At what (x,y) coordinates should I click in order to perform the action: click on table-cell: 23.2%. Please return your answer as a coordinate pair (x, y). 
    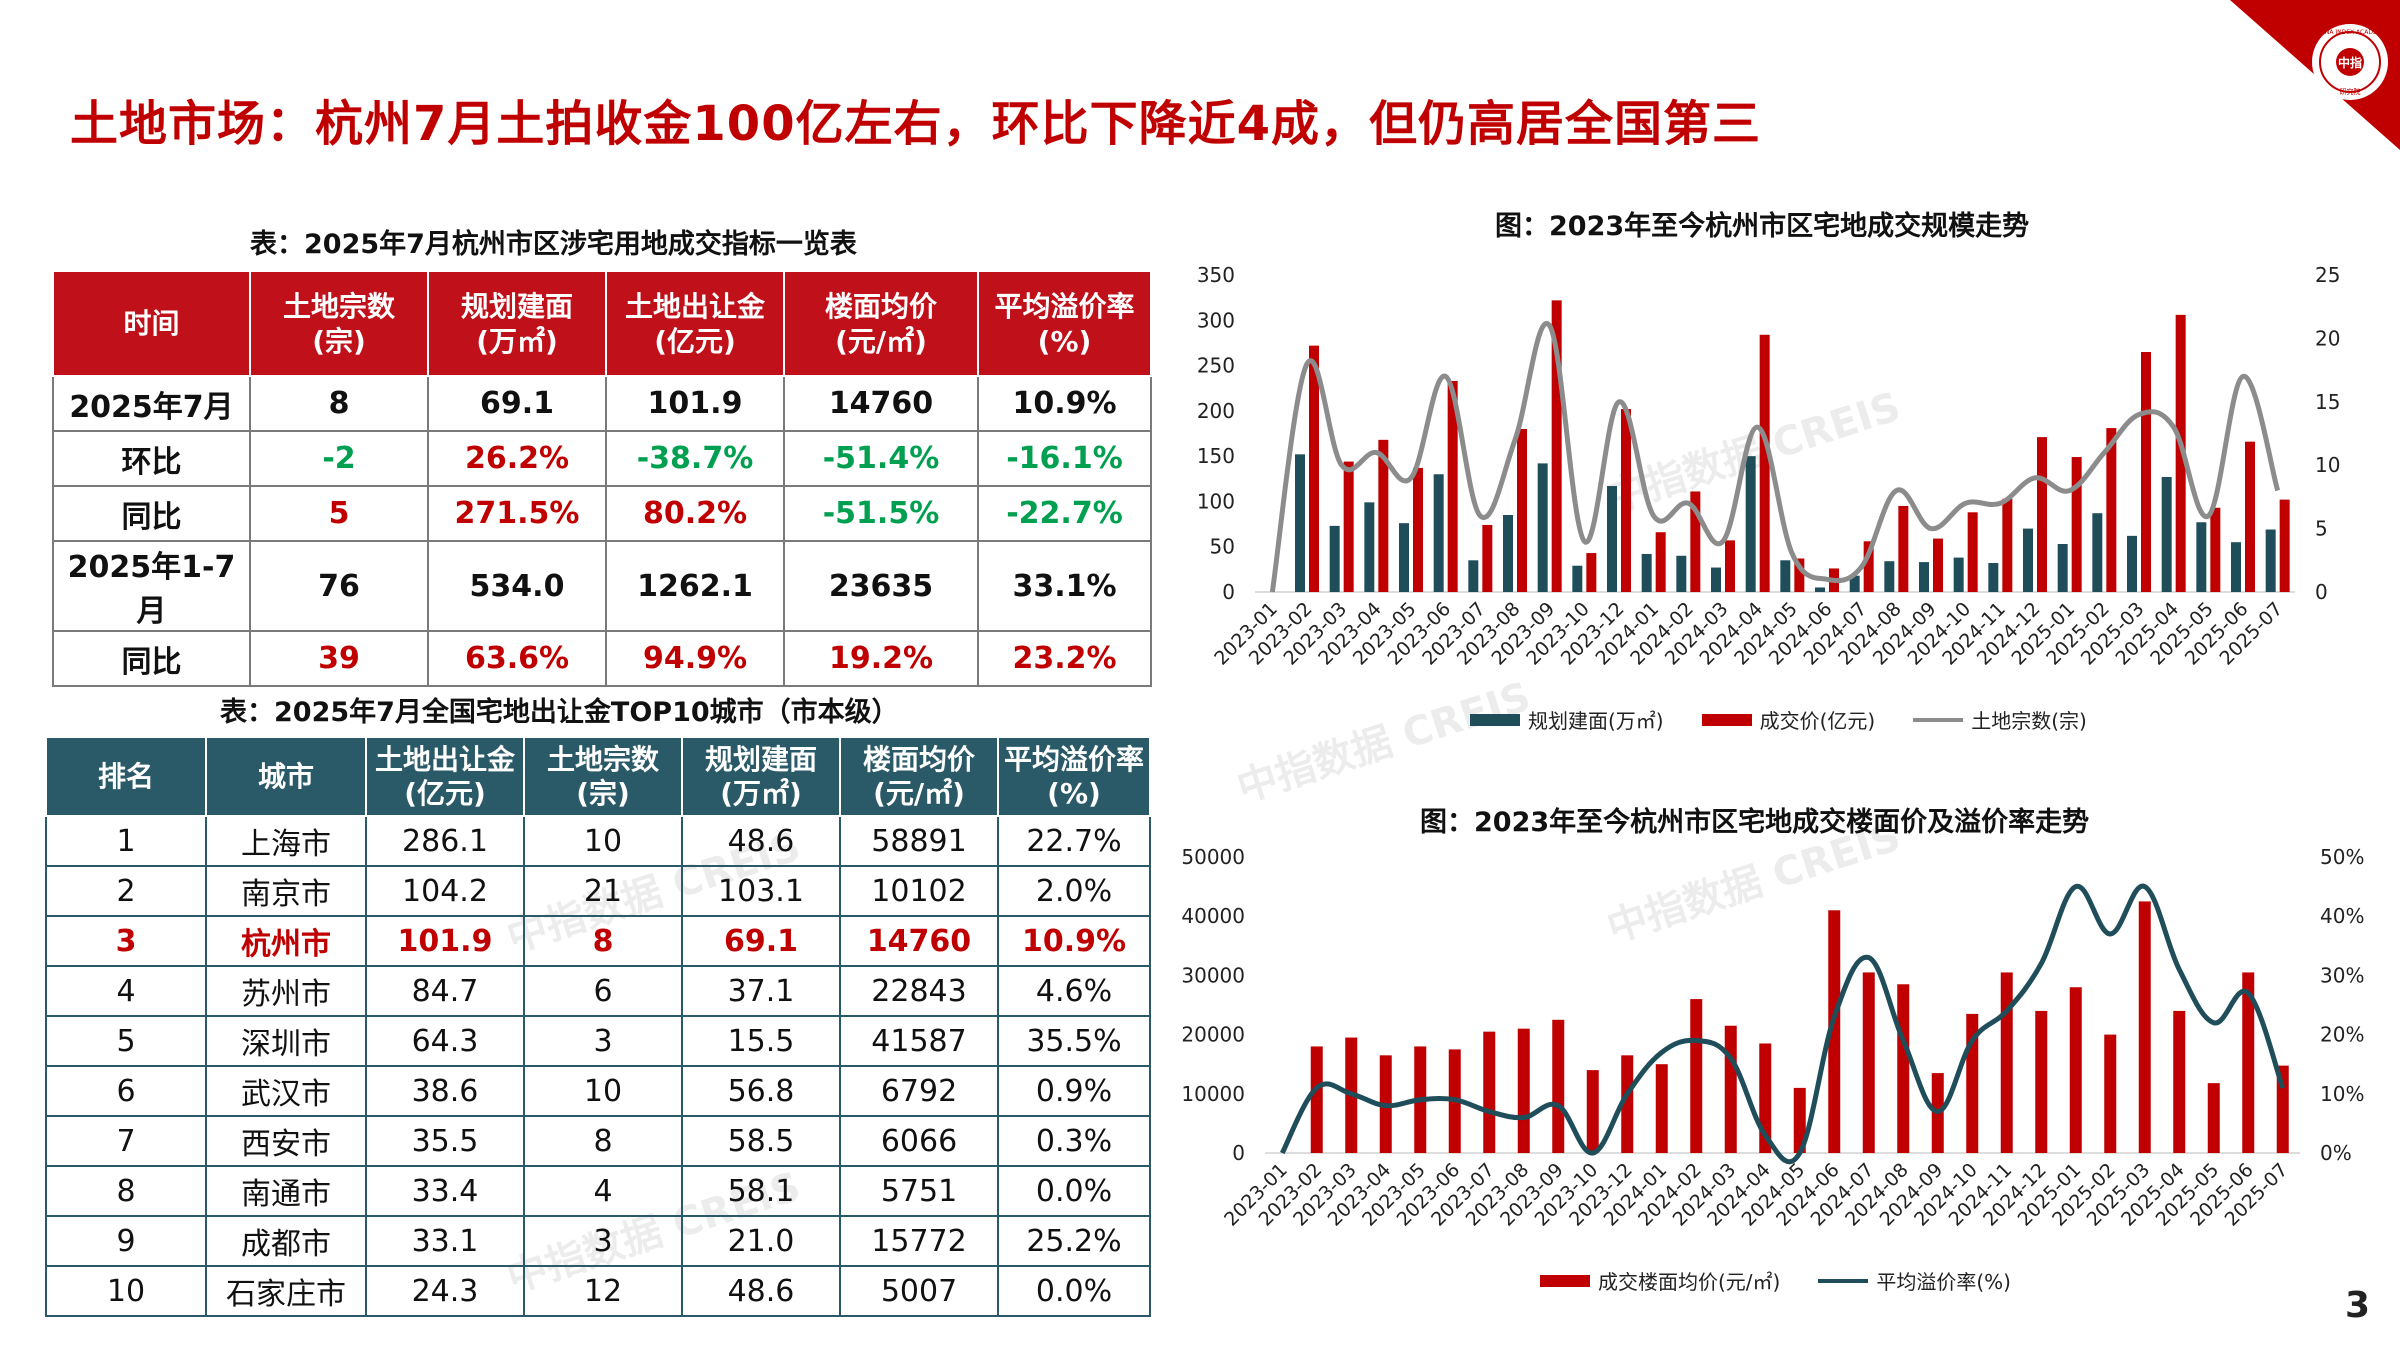
    Looking at the image, I should click on (1064, 658).